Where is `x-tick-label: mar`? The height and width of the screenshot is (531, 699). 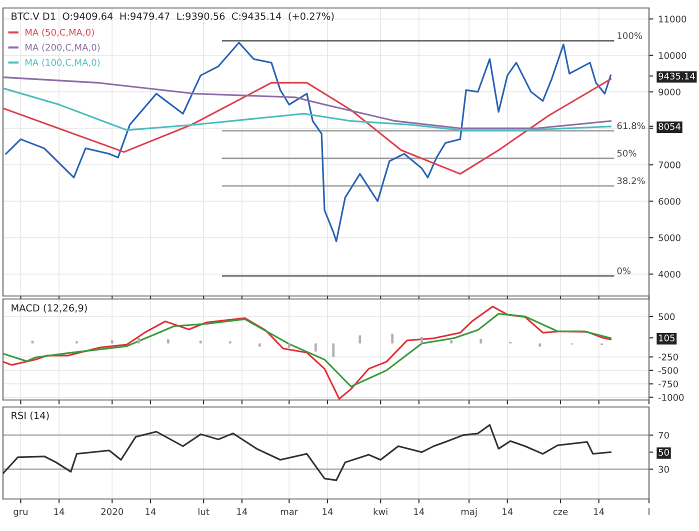
x-tick-label: mar is located at coordinates (289, 513).